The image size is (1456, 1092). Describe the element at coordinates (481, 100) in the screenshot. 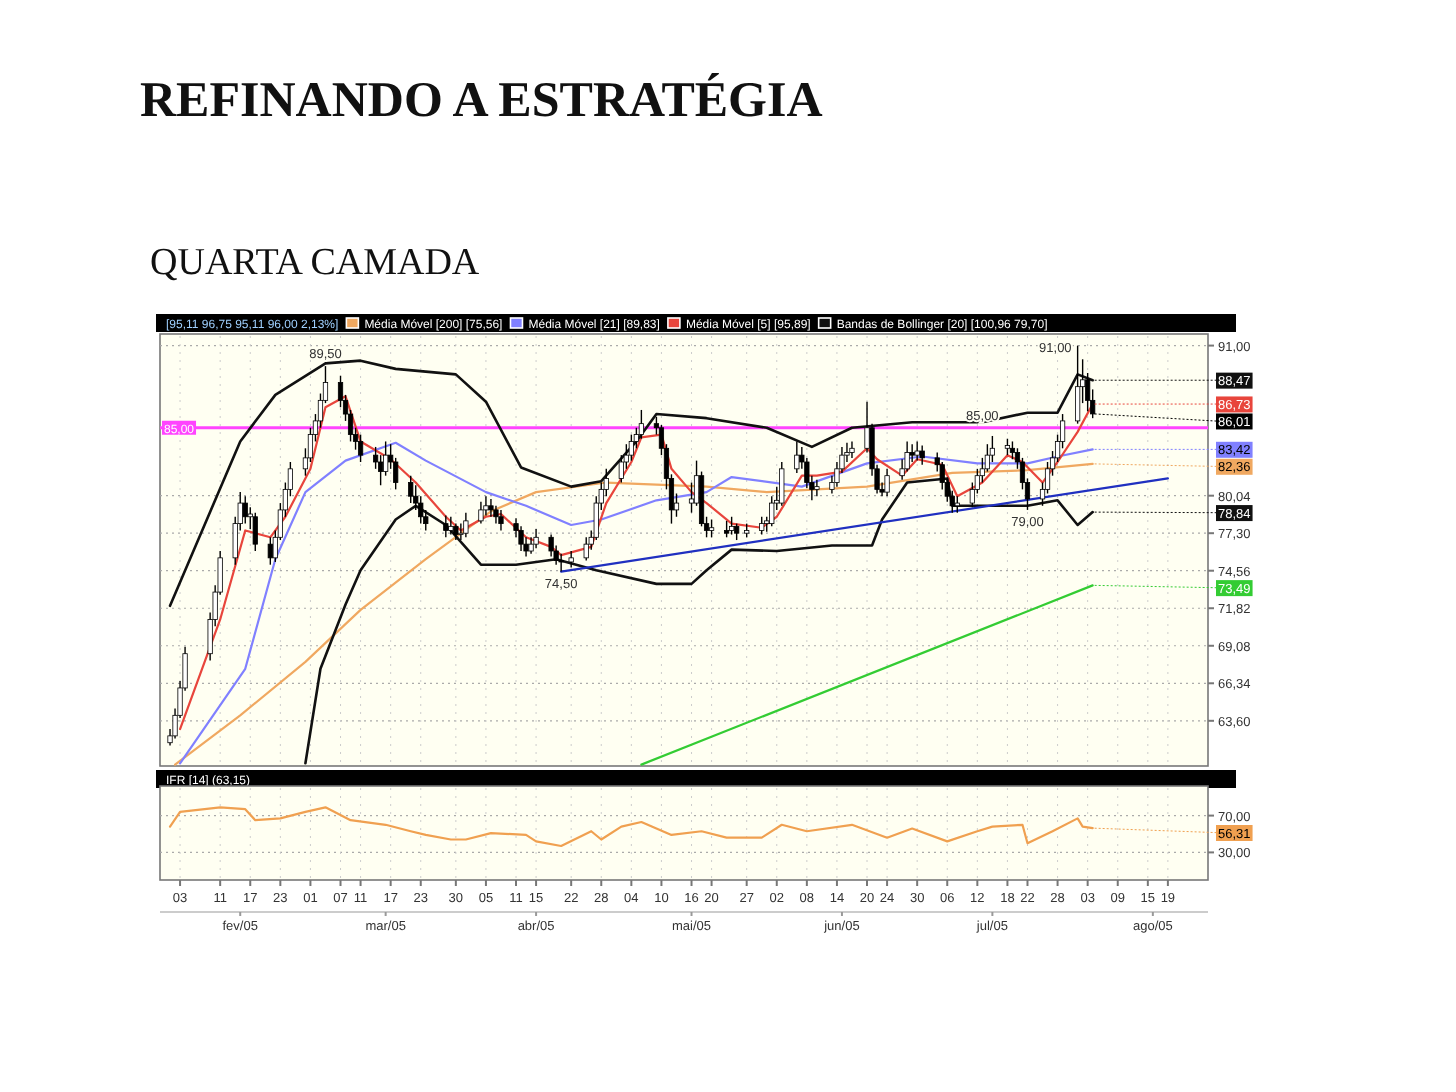

I see `chart-title: REFINANDO A ESTRATÉGIA` at that location.